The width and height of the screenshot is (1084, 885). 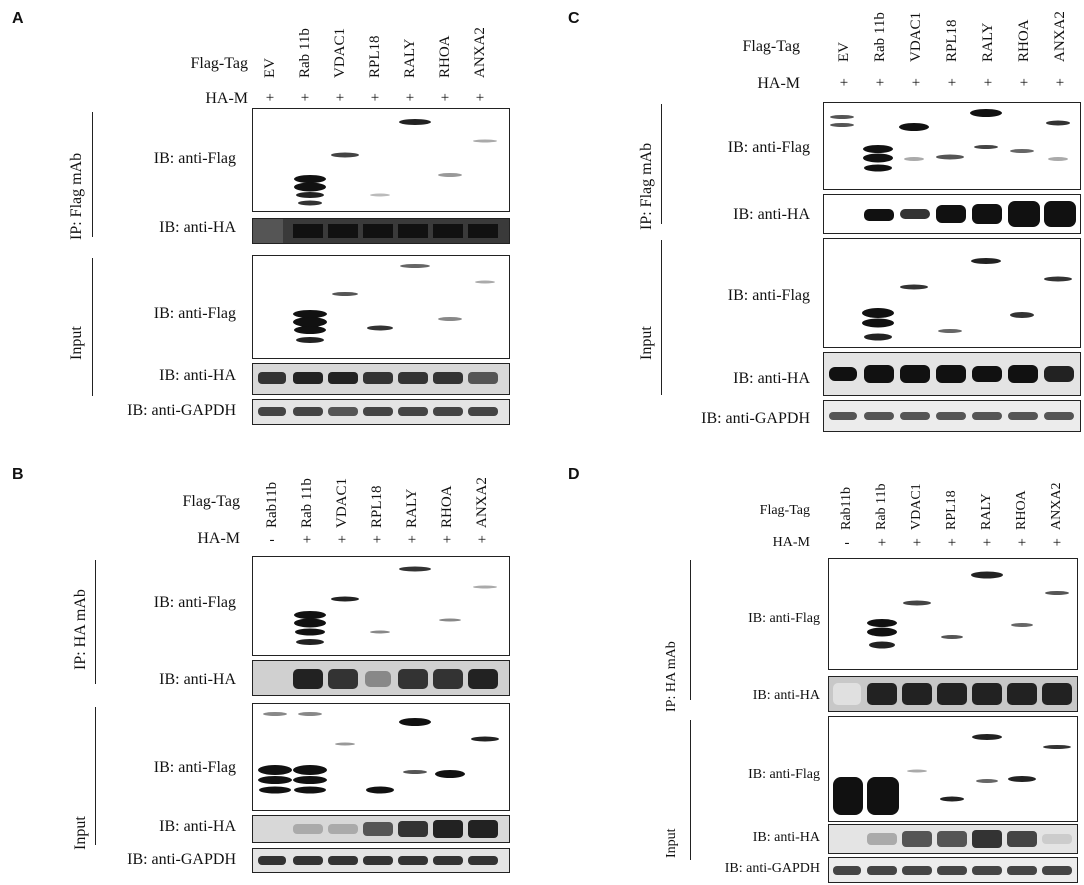 I want to click on ip-label: IP: HA mAb, so click(x=671, y=676).